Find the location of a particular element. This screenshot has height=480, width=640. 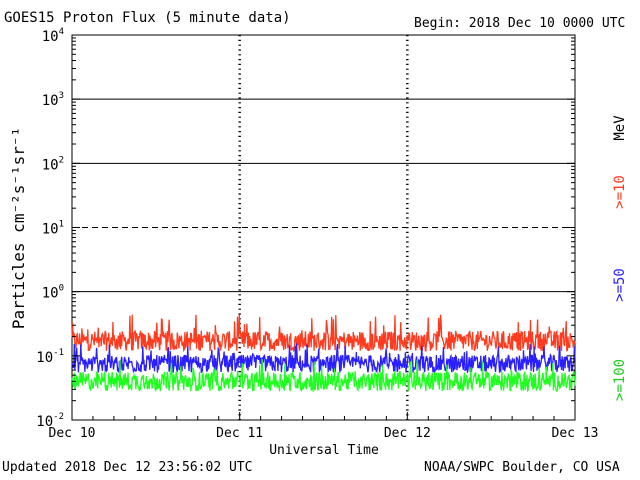

ytick-label-1: 10⁻¹ is located at coordinates (50, 357).